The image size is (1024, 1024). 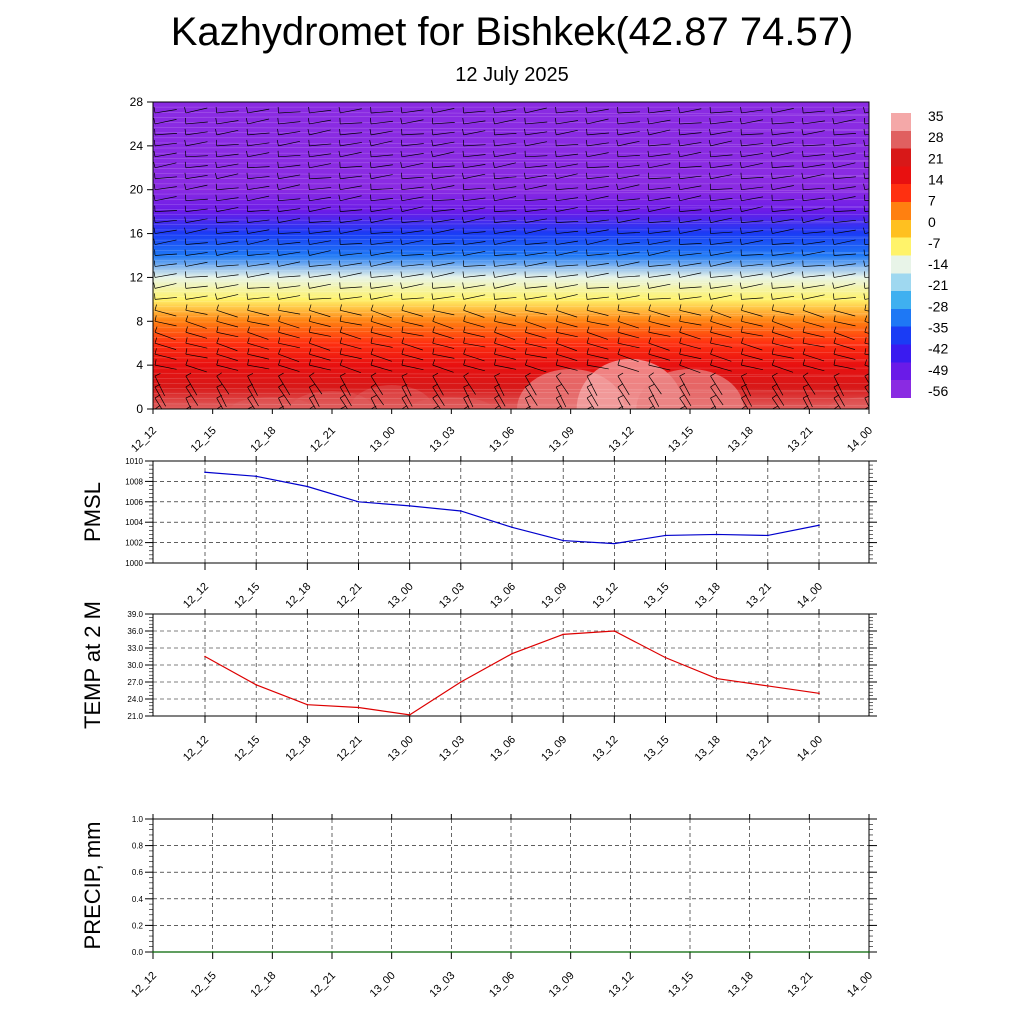 What do you see at coordinates (503, 749) in the screenshot?
I see `temp2m-x-tick-label: 13_06` at bounding box center [503, 749].